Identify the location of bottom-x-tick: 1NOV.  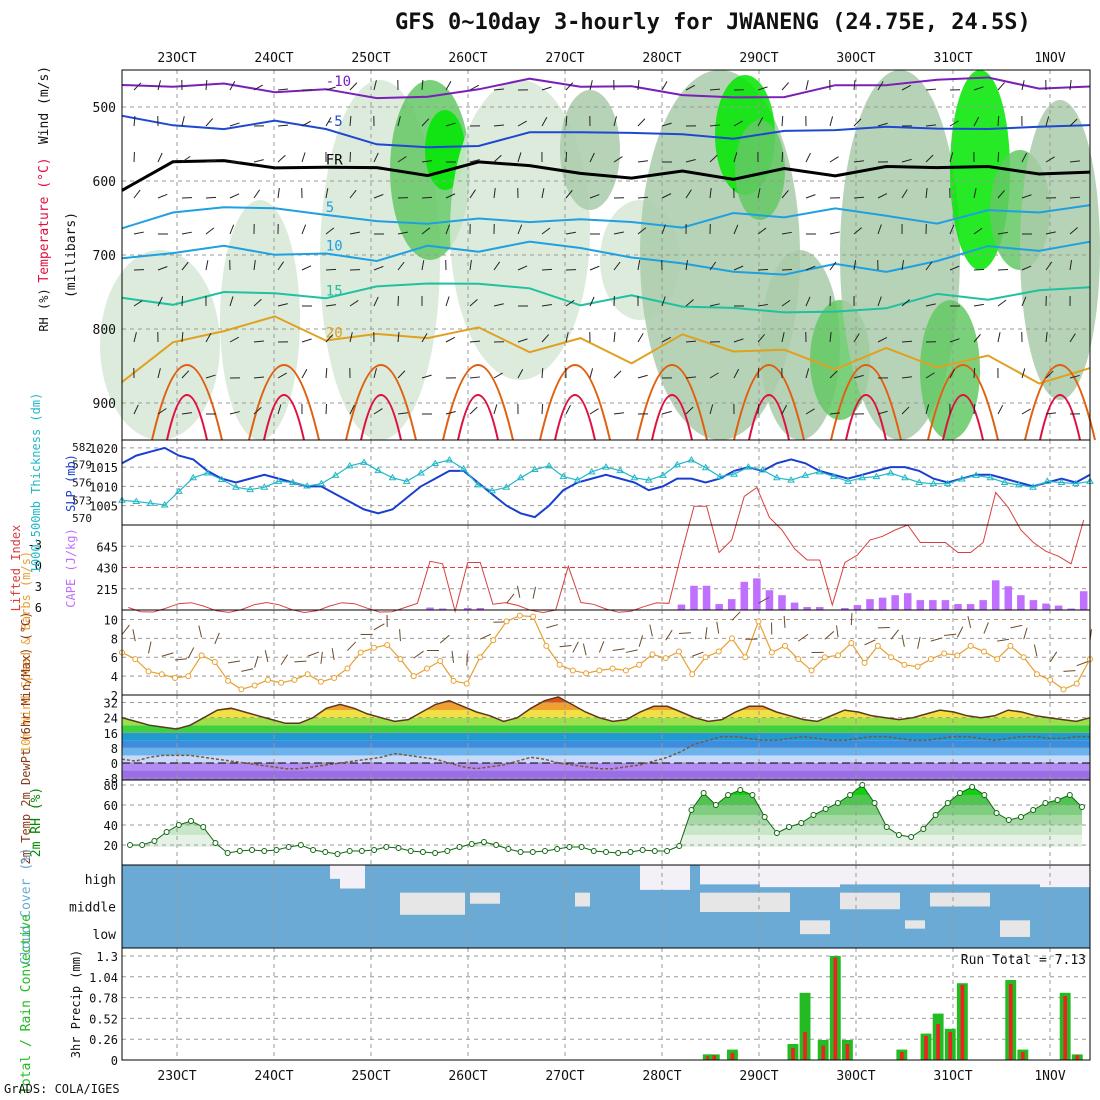
(1049, 1076).